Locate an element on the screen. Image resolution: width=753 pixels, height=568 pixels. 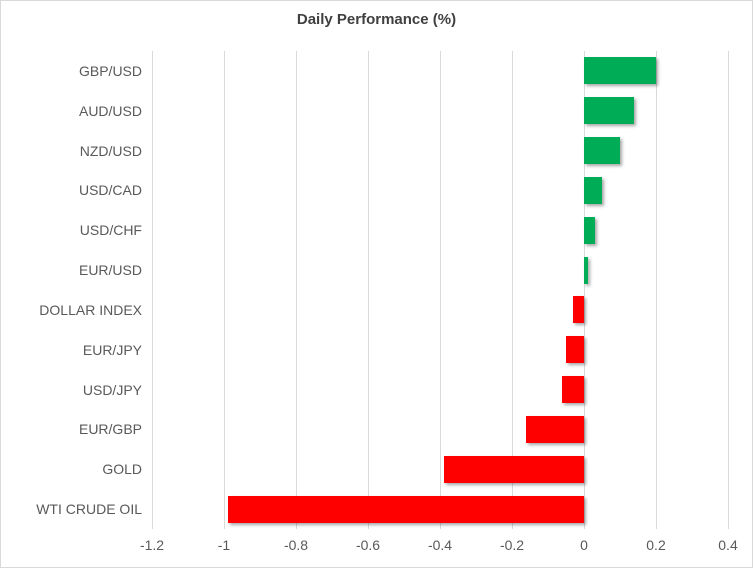
bar-dollar-index is located at coordinates (578, 309).